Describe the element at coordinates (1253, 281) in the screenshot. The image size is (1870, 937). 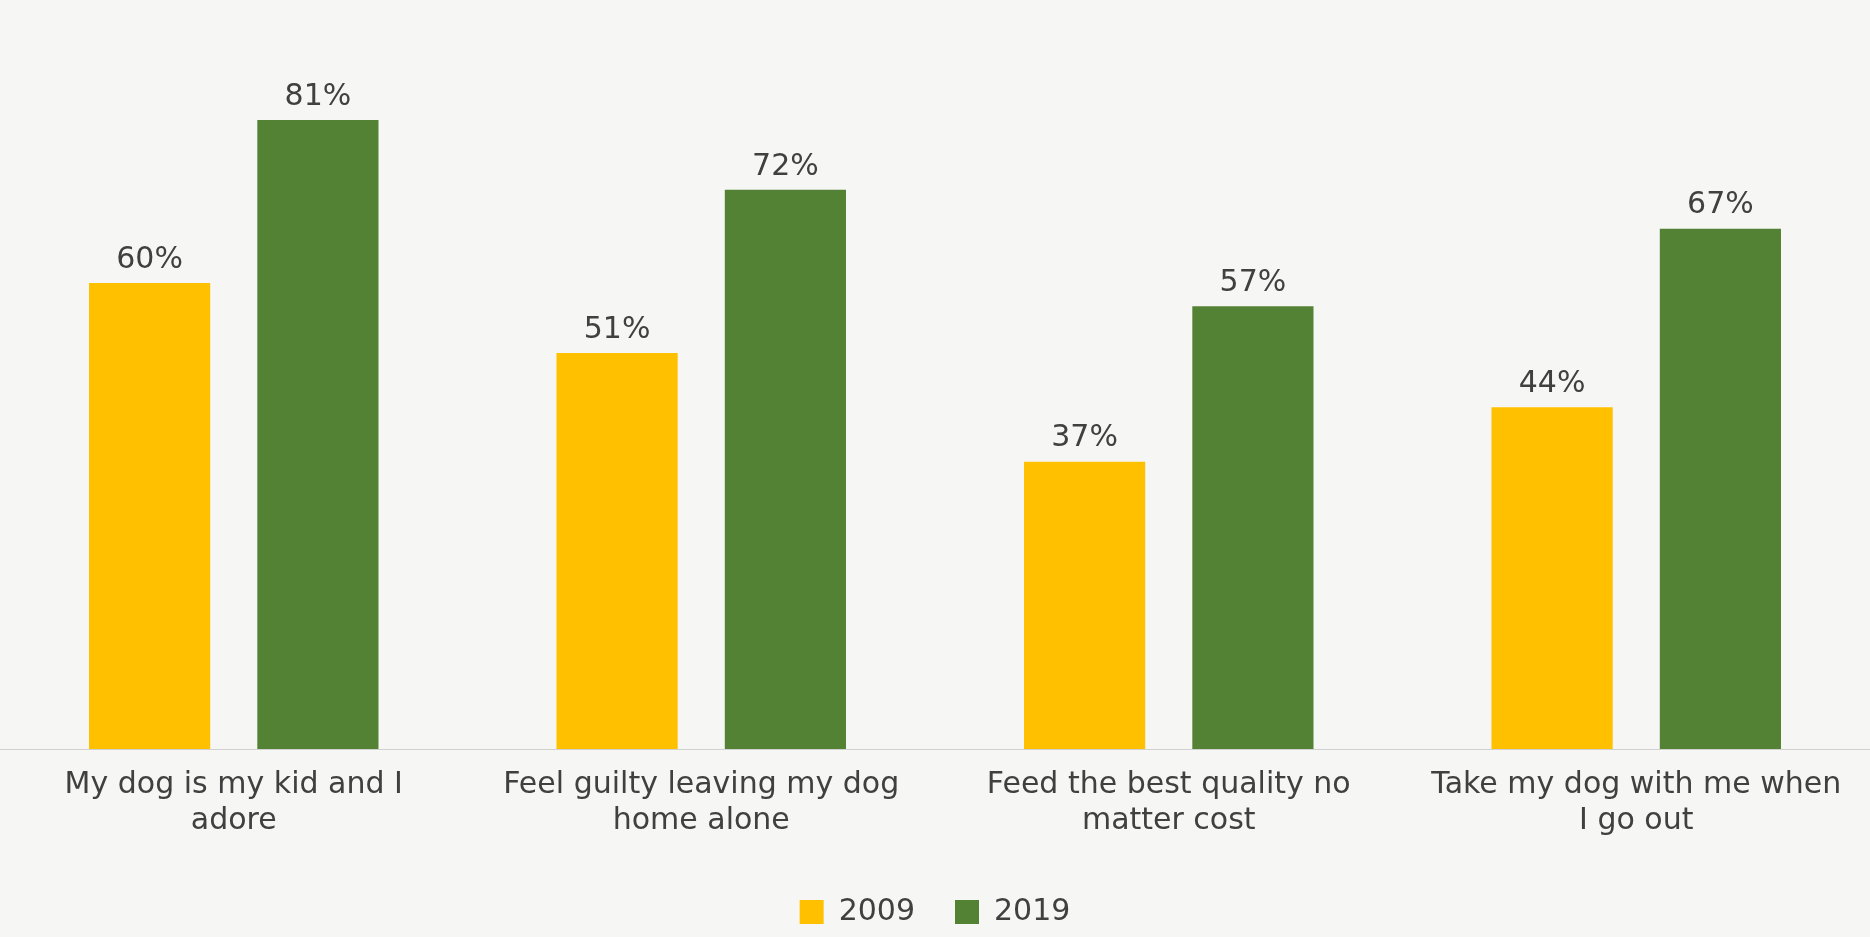
I see `data-label: 57%` at that location.